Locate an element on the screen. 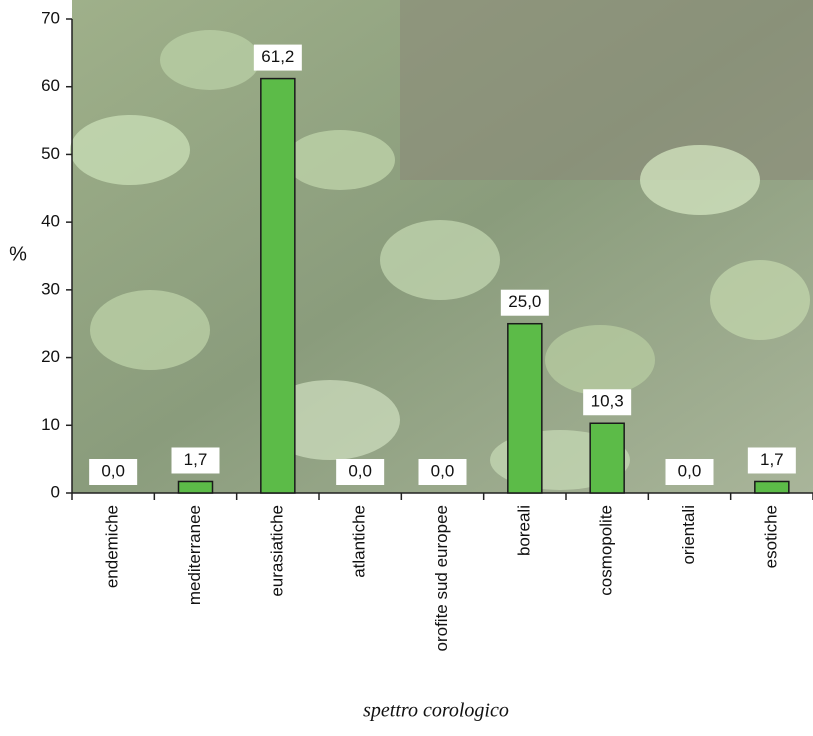 The width and height of the screenshot is (813, 736). y-tick-label: 30 is located at coordinates (50, 288).